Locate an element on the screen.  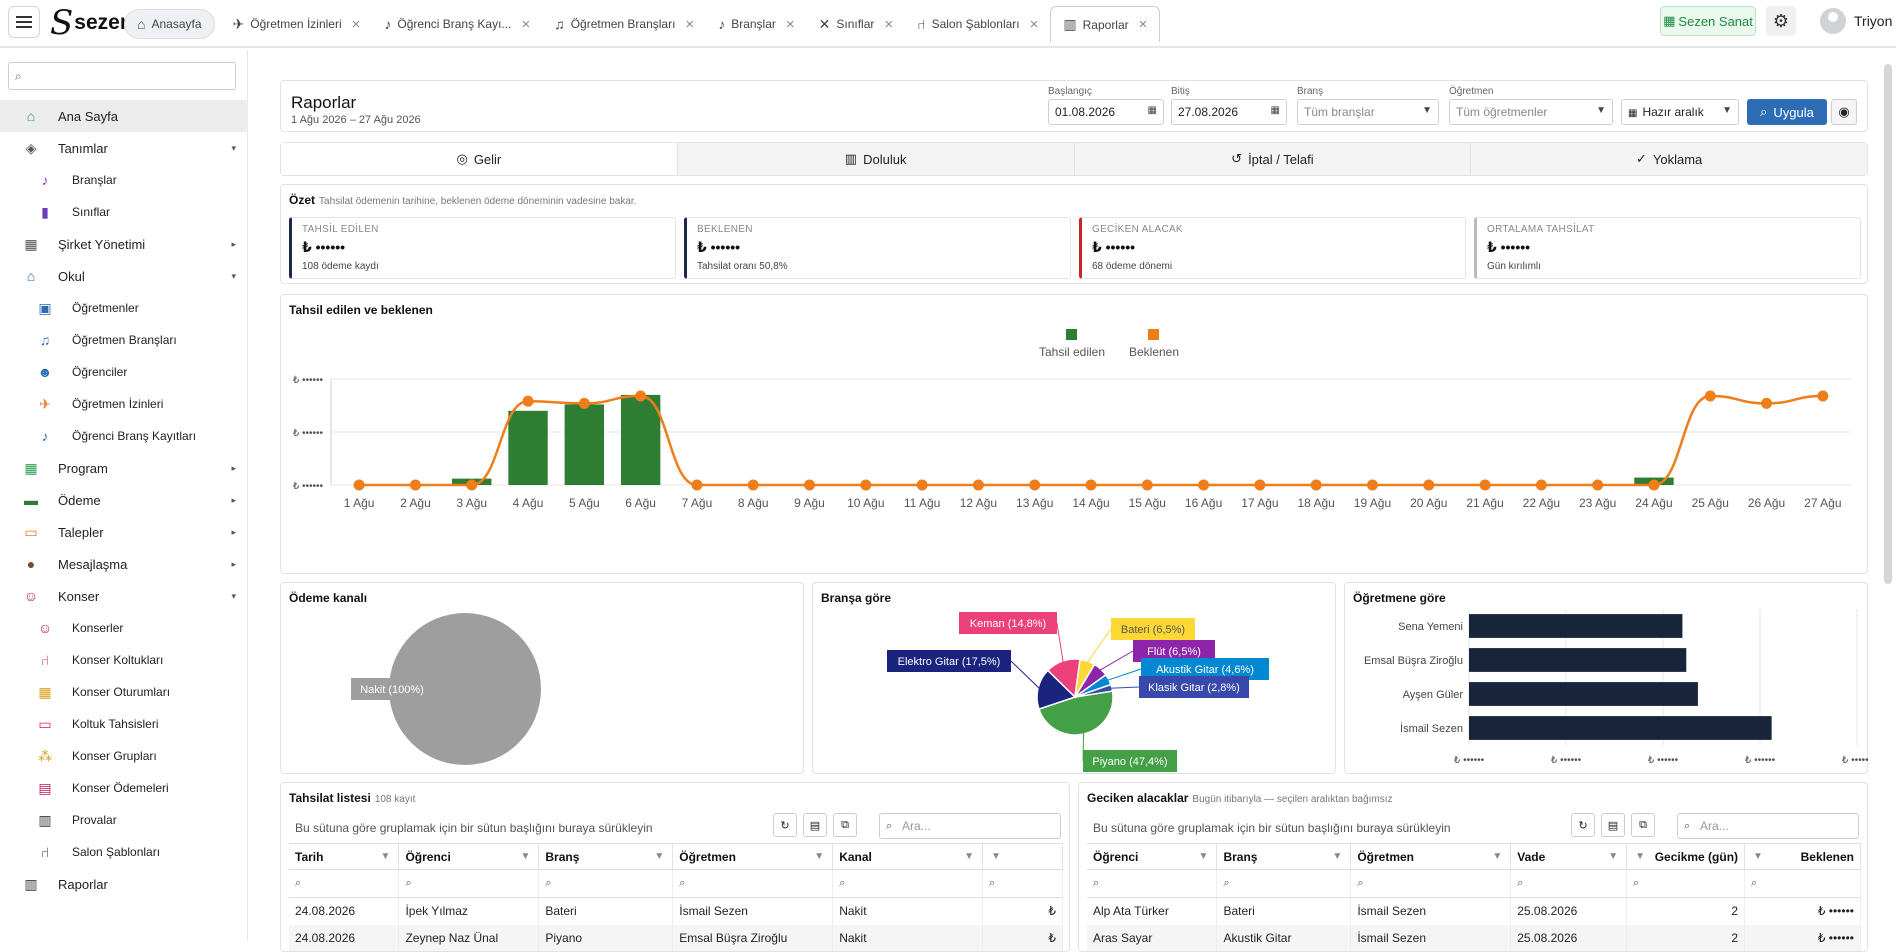
sidebar-item-17: ⑁Konser Koltukları is located at coordinates (124, 660).